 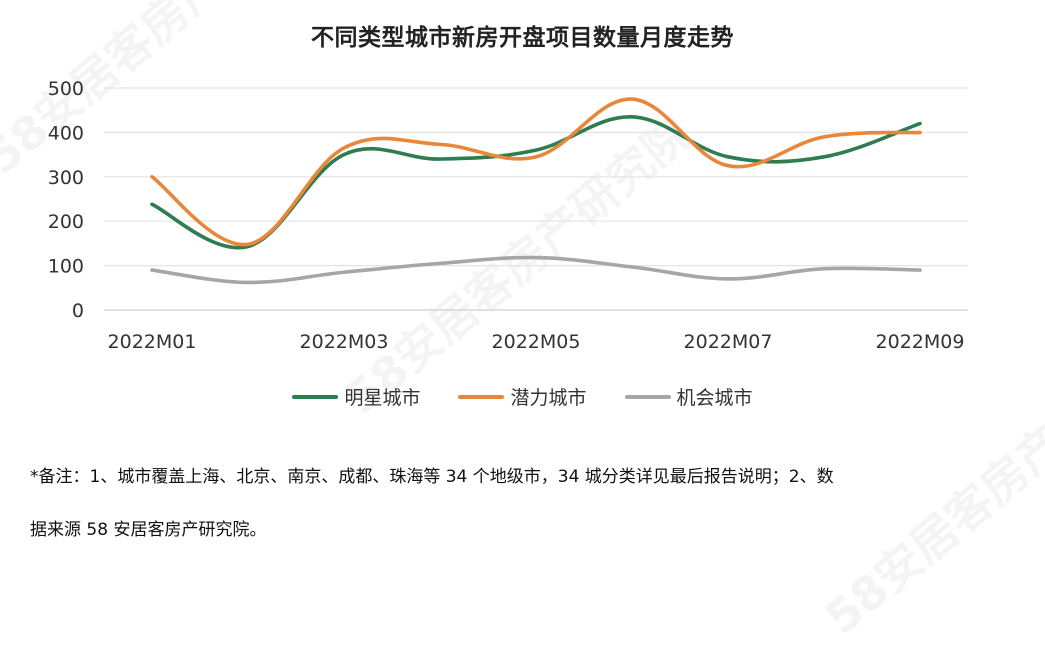 I want to click on legend-item-opportunity-city: 机会城市, so click(x=688, y=396).